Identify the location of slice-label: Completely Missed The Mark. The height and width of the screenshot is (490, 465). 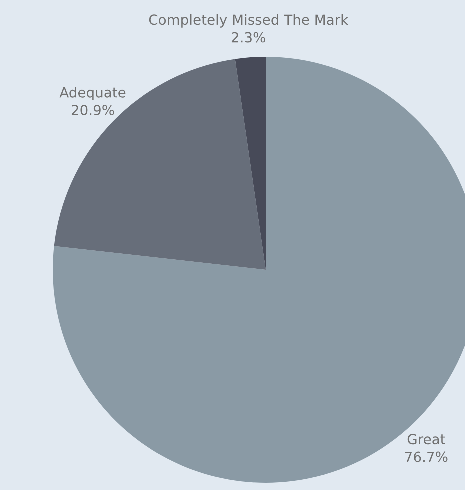
(249, 21).